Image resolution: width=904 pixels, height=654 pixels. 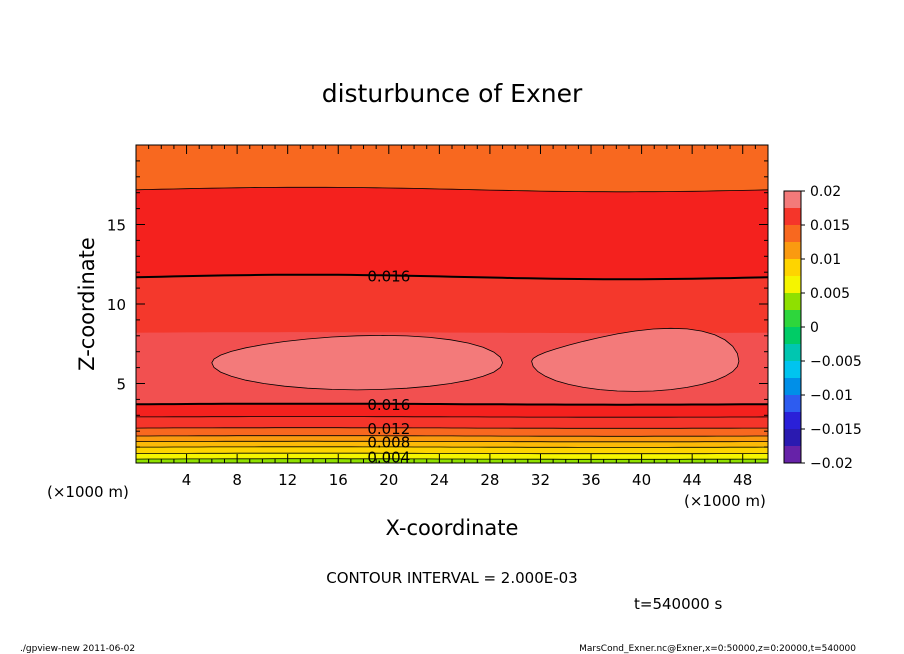 What do you see at coordinates (831, 396) in the screenshot?
I see `colorbar-tick-label: −0.01` at bounding box center [831, 396].